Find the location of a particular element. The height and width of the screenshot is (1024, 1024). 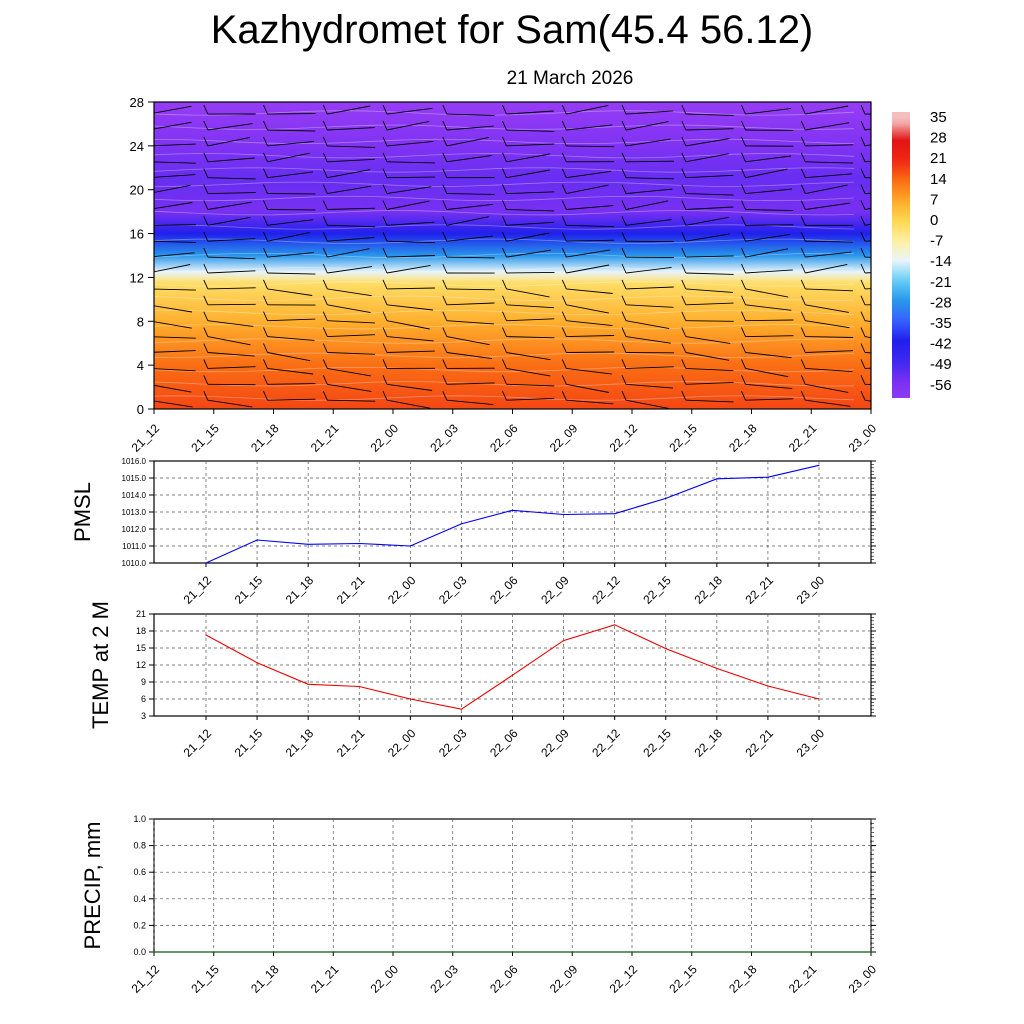

y-axis-title: PRECIP, mm is located at coordinates (92, 886).